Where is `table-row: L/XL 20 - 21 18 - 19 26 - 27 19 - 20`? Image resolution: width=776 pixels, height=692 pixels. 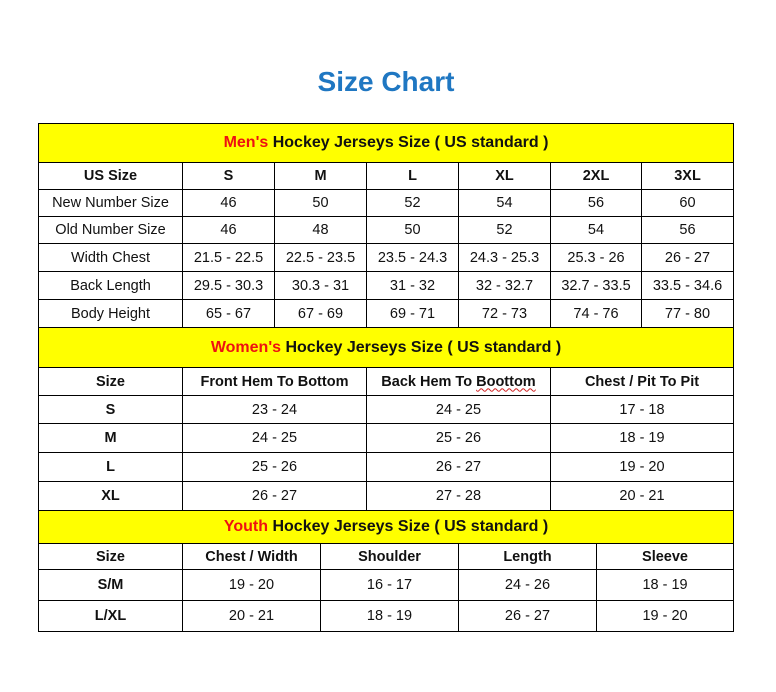
table-row: L/XL 20 - 21 18 - 19 26 - 27 19 - 20 is located at coordinates (386, 616).